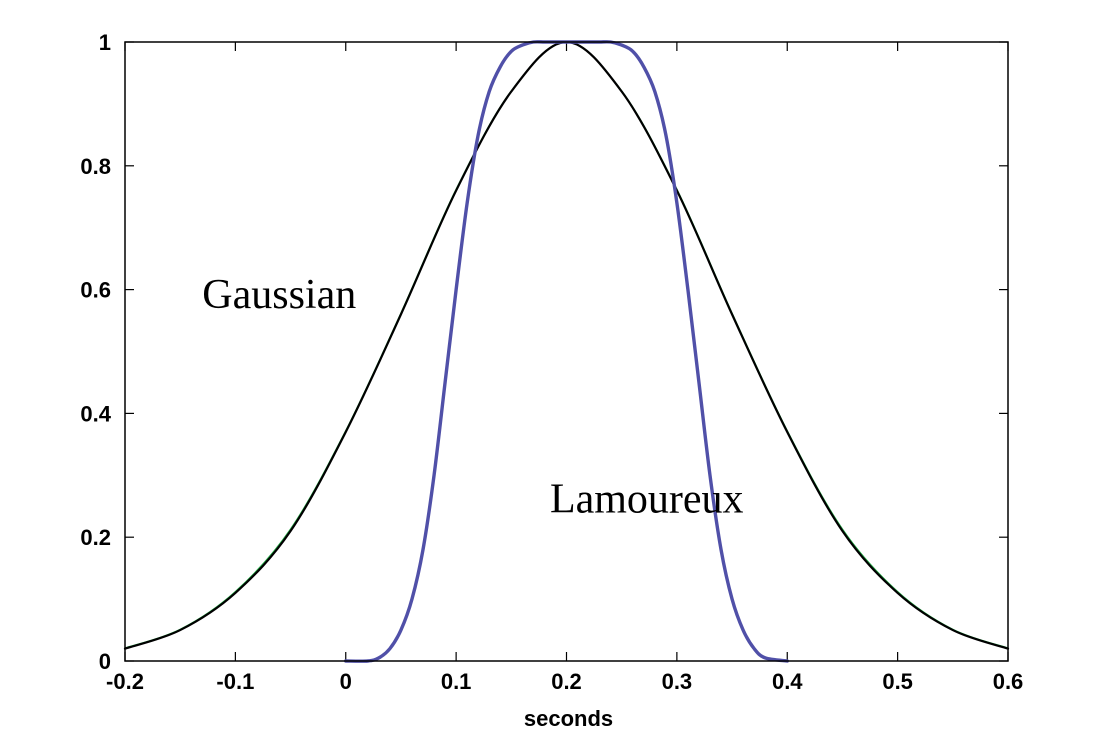  Describe the element at coordinates (1008, 681) in the screenshot. I see `x-tick-label: 0.6` at that location.